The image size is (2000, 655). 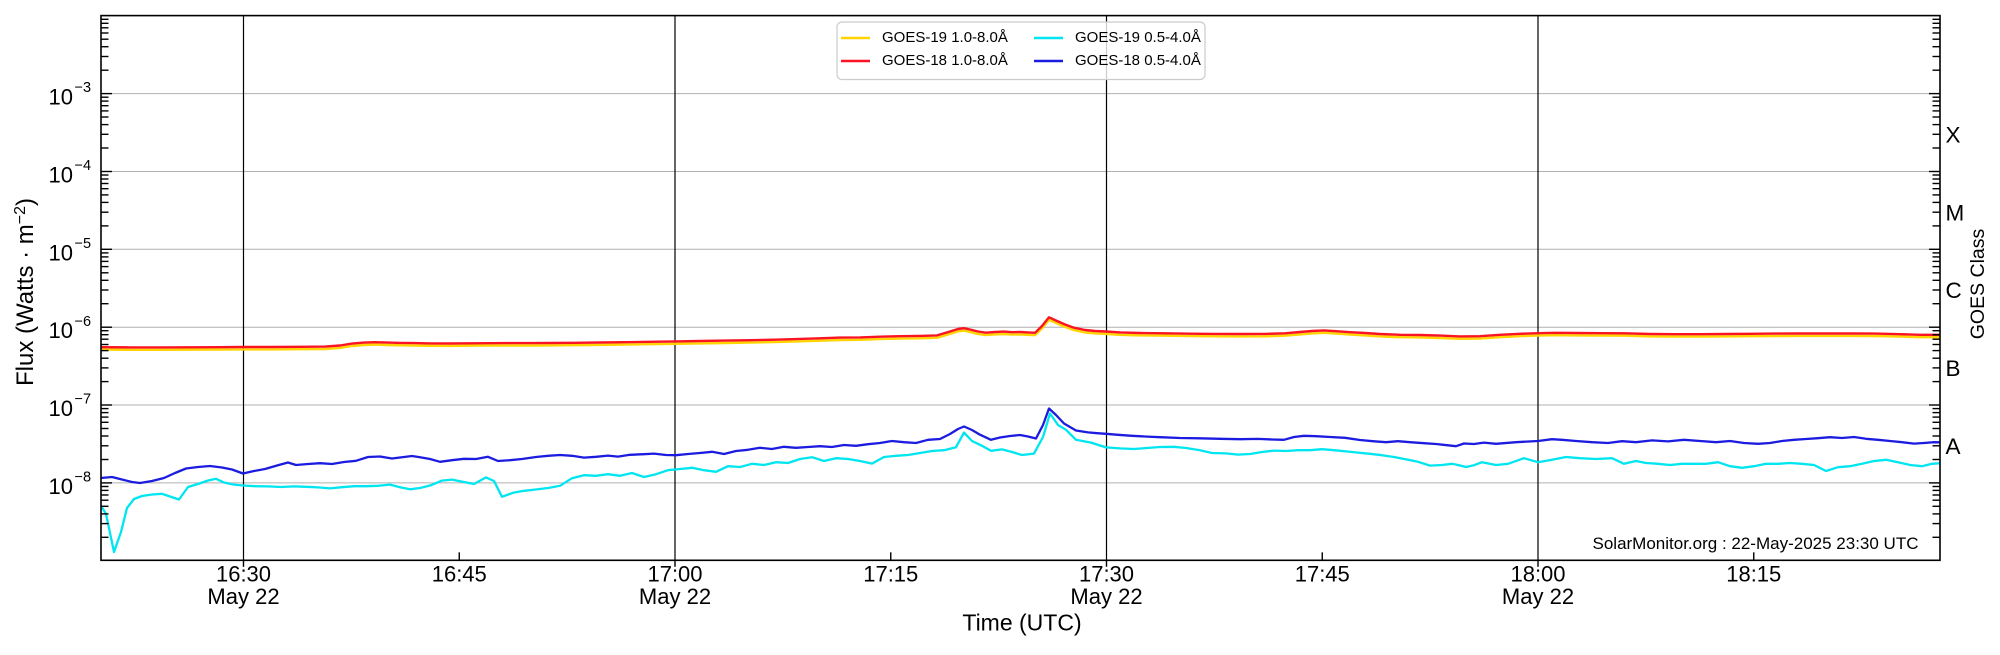 I want to click on svg-text: 18:15, so click(x=1753, y=574).